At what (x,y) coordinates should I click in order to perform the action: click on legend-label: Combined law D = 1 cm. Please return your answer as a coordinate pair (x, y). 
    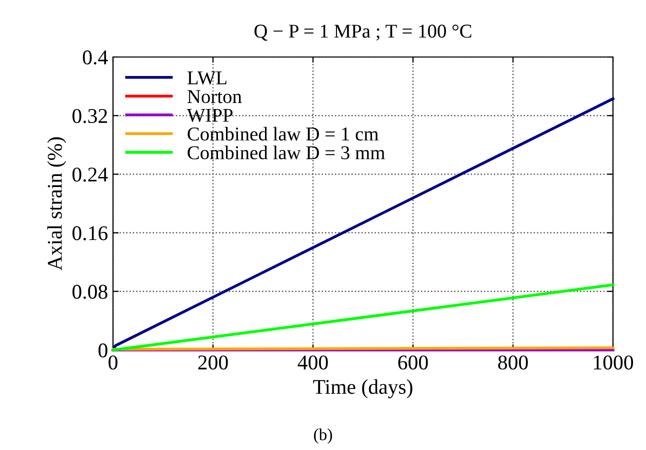
    Looking at the image, I should click on (283, 133).